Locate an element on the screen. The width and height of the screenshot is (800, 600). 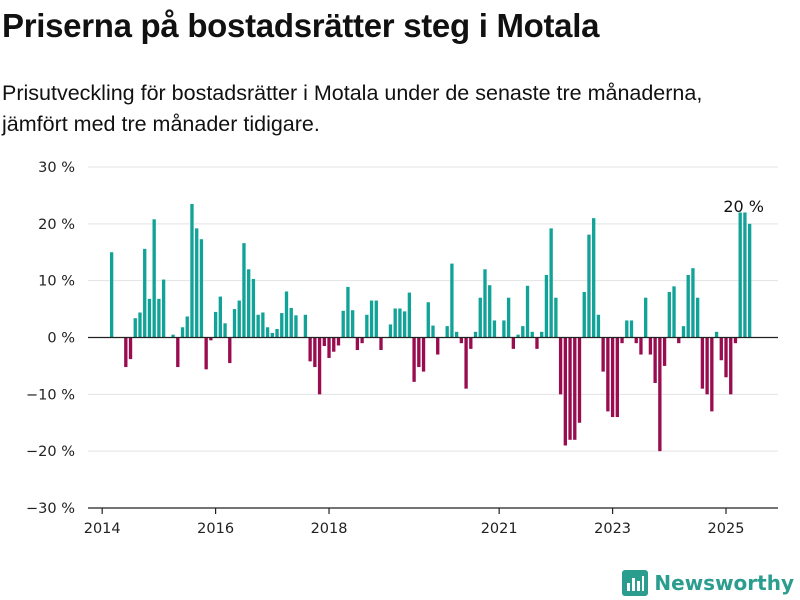
bar-chart-logo-icon is located at coordinates (635, 583).